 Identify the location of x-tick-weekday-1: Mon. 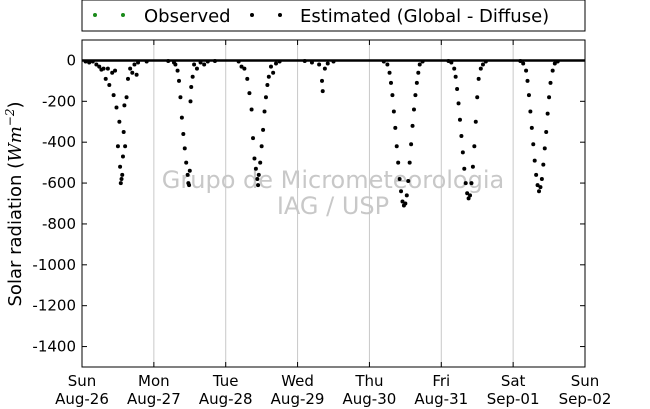
(154, 381).